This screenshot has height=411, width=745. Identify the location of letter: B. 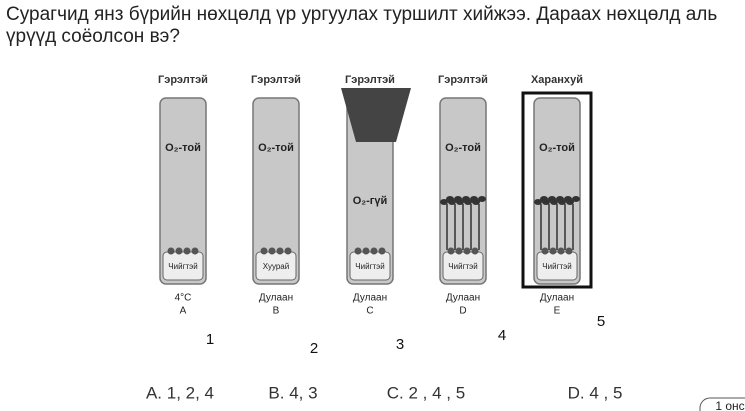
(276, 311).